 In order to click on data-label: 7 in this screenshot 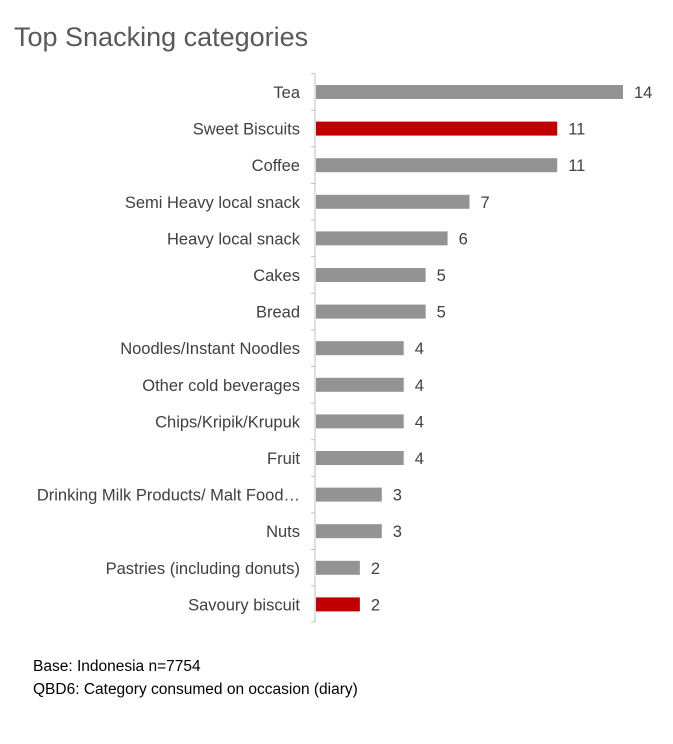, I will do `click(485, 203)`.